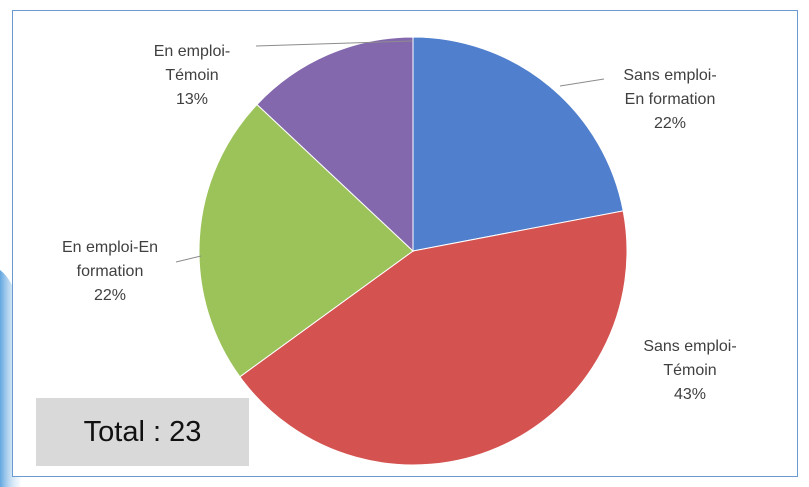 This screenshot has height=487, width=809. Describe the element at coordinates (142, 432) in the screenshot. I see `total-annotation: Total : 23` at that location.